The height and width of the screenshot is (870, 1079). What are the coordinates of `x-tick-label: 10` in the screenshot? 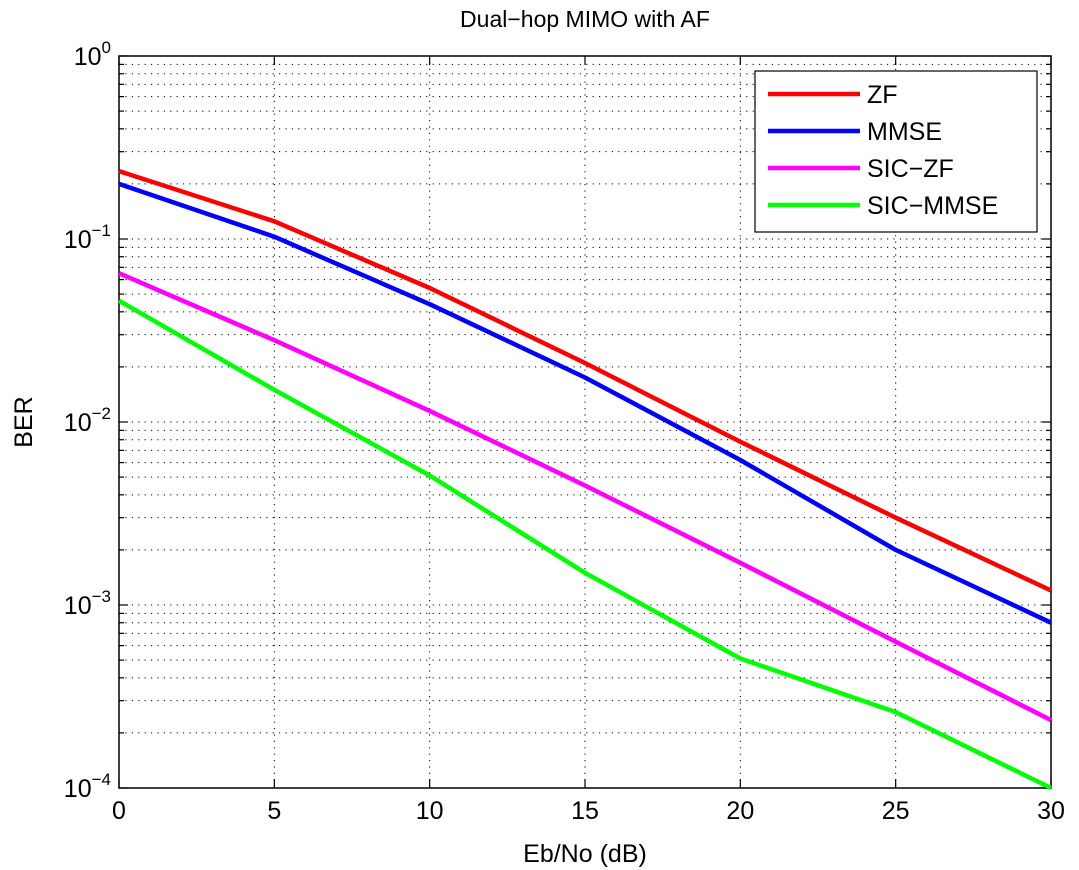 It's located at (430, 811).